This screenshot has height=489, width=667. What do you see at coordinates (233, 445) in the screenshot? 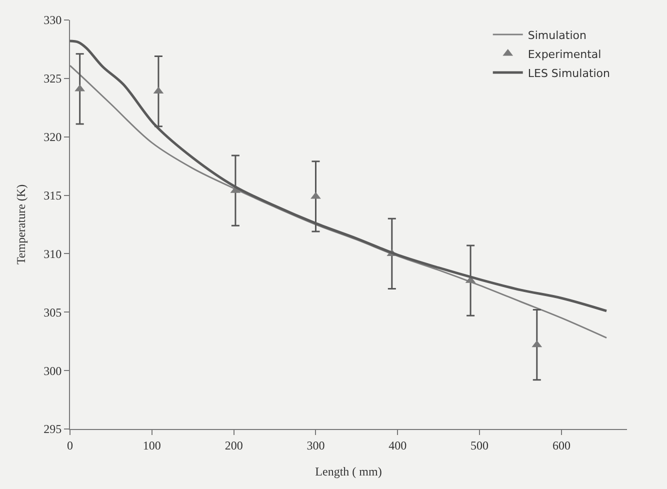
I see `x-tick-label: 200` at bounding box center [233, 445].